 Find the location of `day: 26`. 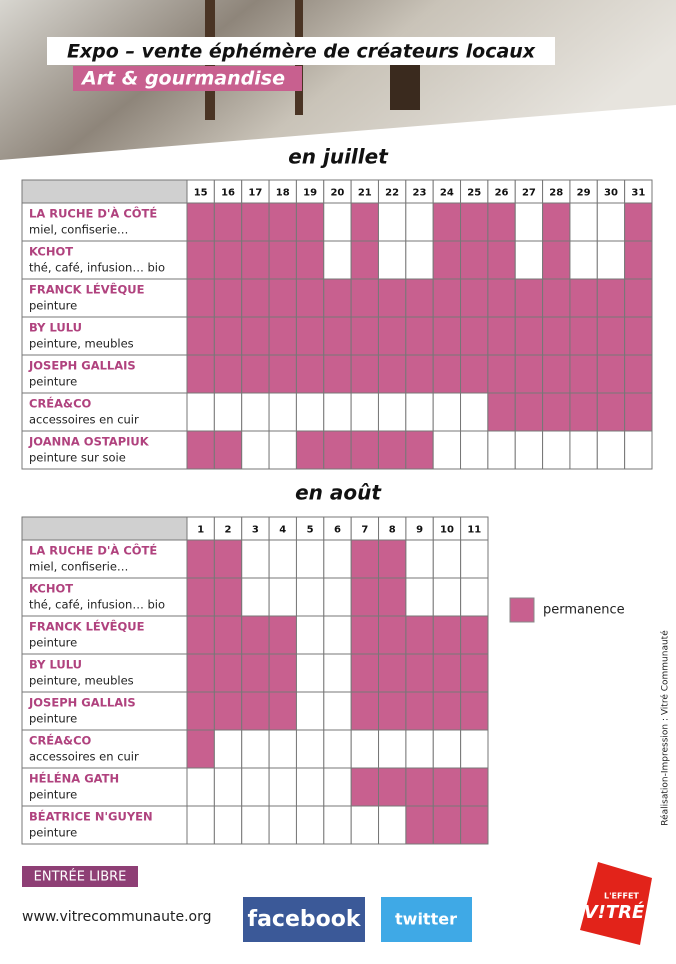

day: 26 is located at coordinates (502, 193).